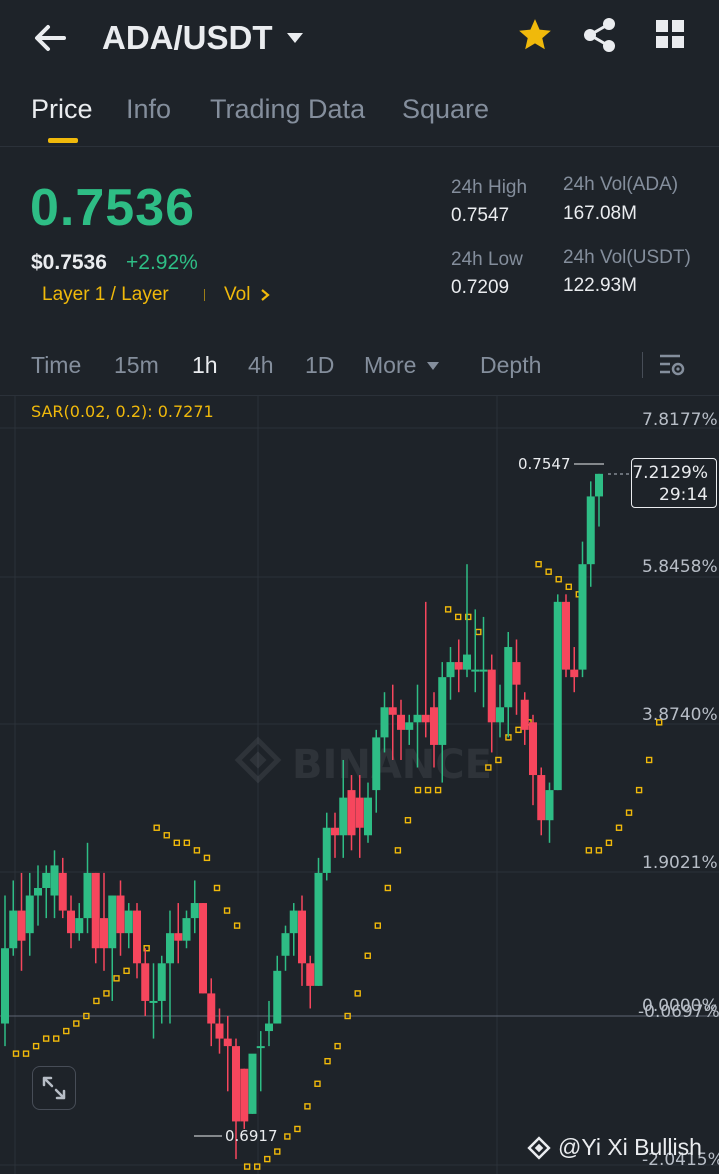  What do you see at coordinates (621, 184) in the screenshot?
I see `vol-ada-label: 24h Vol(ADA)` at bounding box center [621, 184].